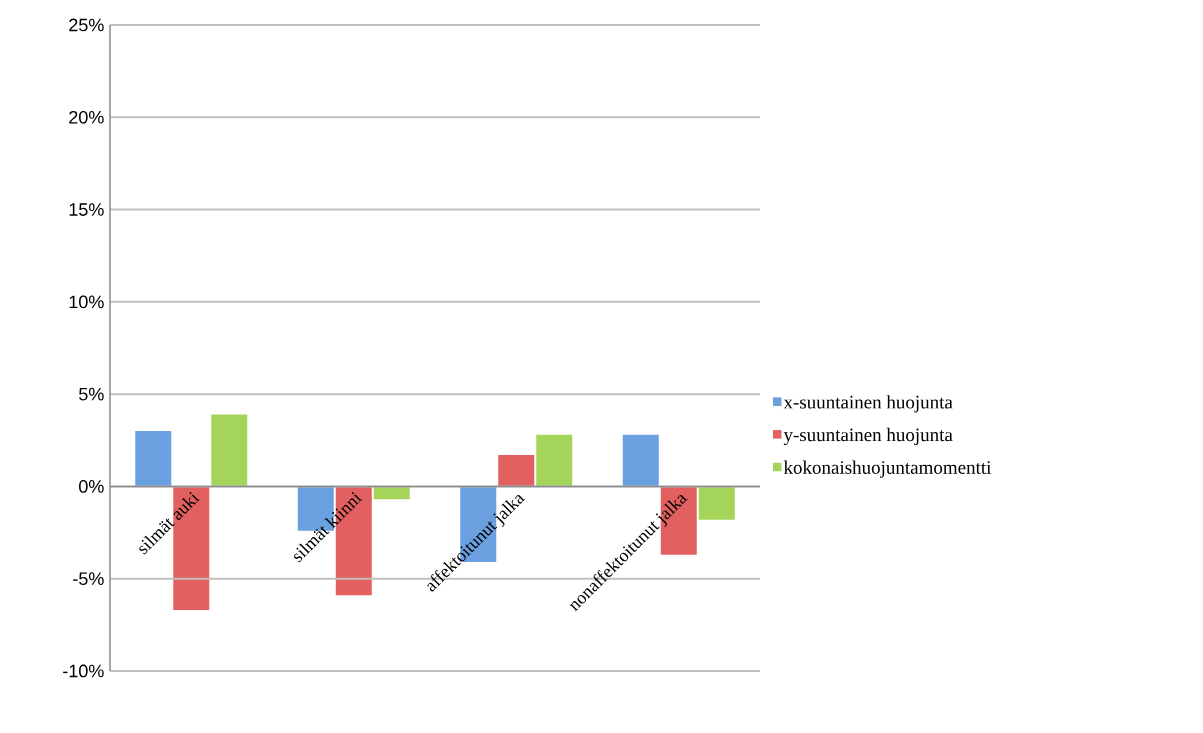 The image size is (1203, 733). Describe the element at coordinates (91, 486) in the screenshot. I see `y-tick-label: 0%` at that location.